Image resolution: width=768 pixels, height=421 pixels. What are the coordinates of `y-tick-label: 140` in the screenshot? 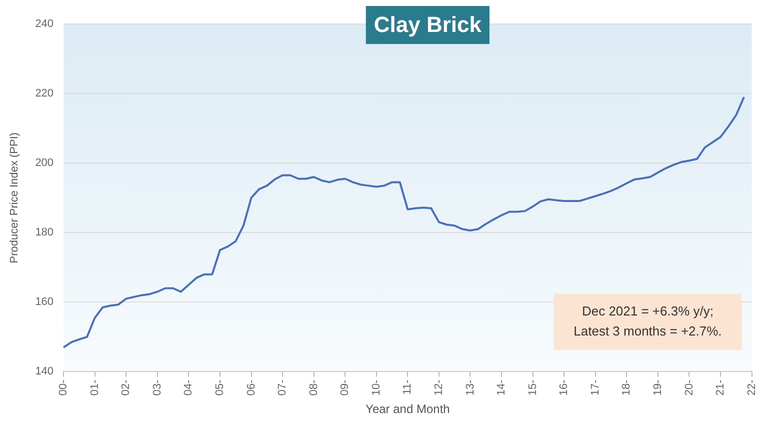 It's located at (44, 372).